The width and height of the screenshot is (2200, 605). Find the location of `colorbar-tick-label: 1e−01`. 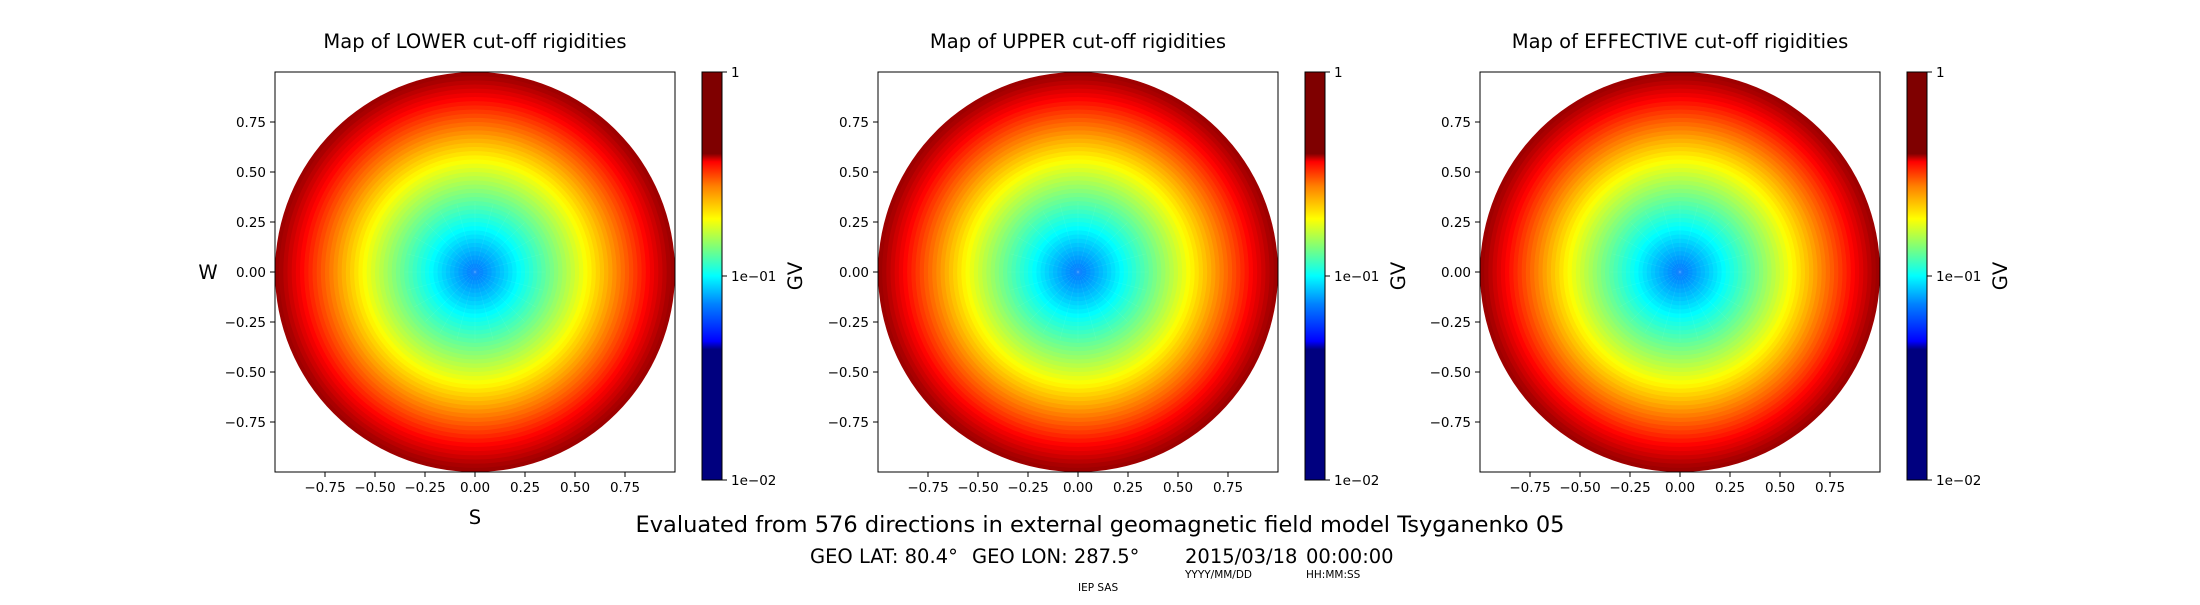

colorbar-tick-label: 1e−01 is located at coordinates (1958, 277).